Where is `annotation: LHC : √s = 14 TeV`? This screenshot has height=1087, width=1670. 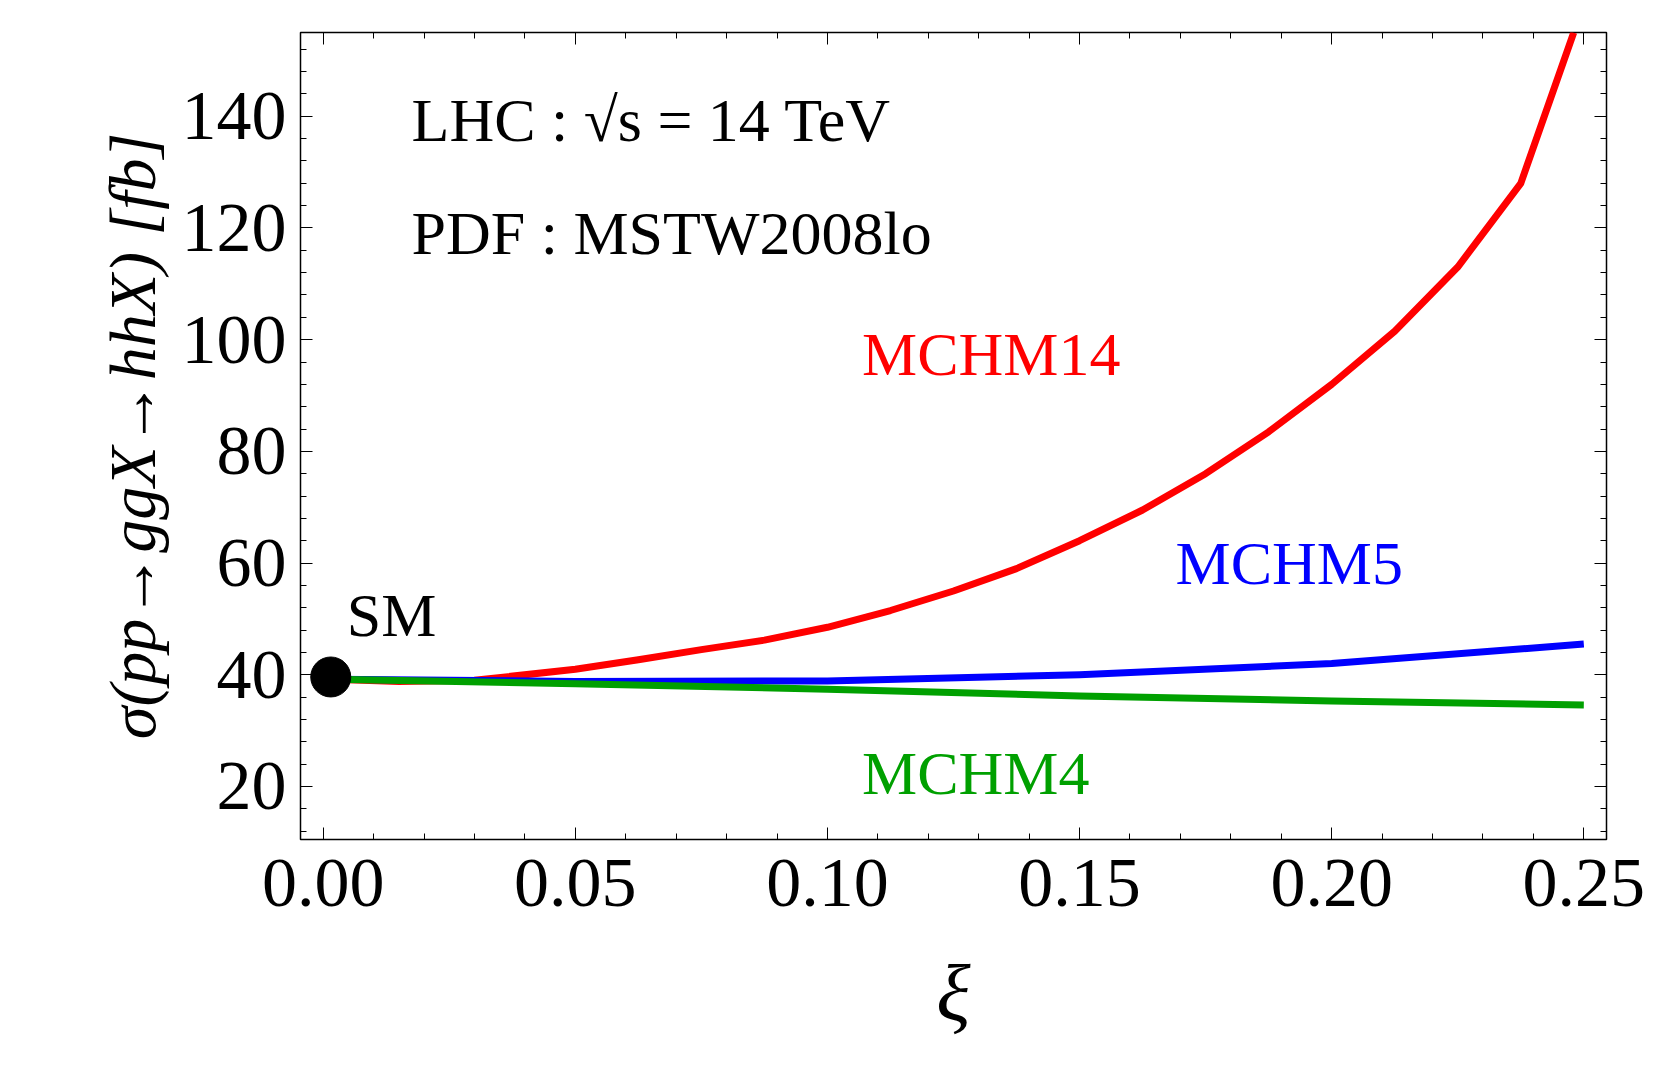 annotation: LHC : √s = 14 TeV is located at coordinates (651, 119).